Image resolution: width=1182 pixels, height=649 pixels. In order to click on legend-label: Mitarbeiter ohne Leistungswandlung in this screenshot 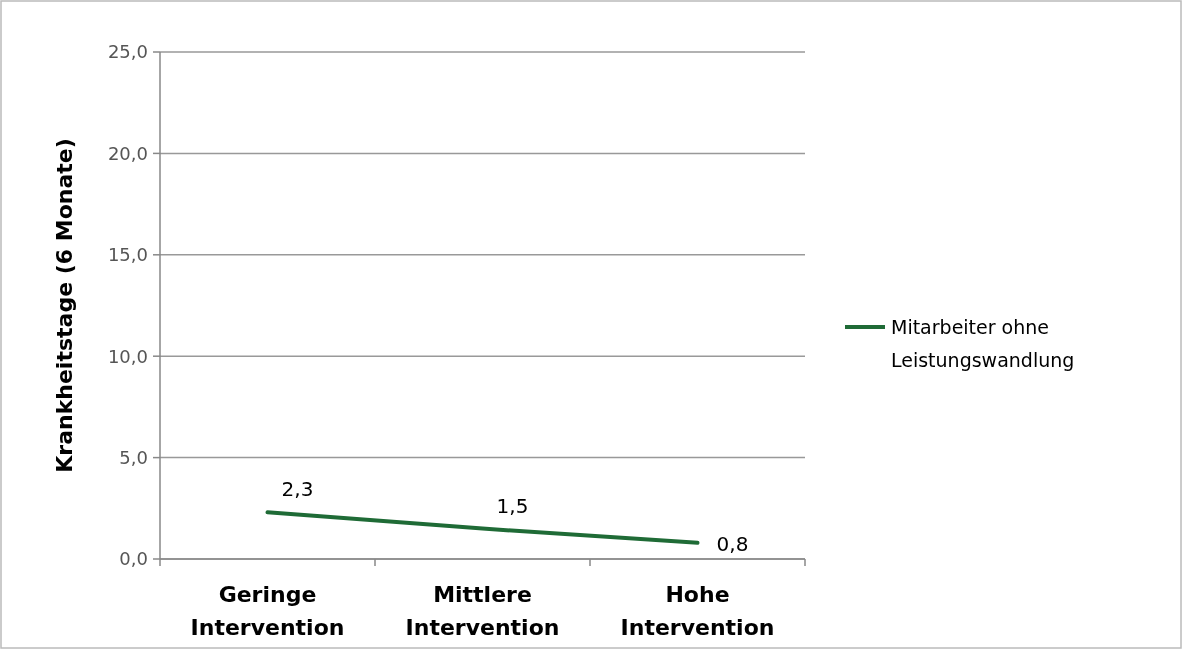, I will do `click(983, 343)`.